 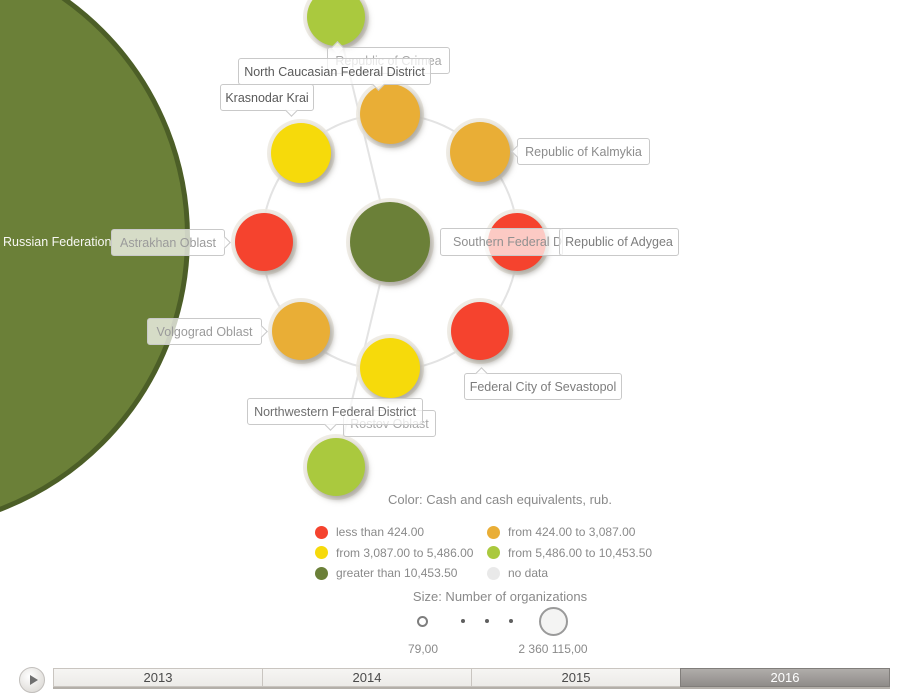 I want to click on timeline-year-2013: 2013, so click(x=158, y=677).